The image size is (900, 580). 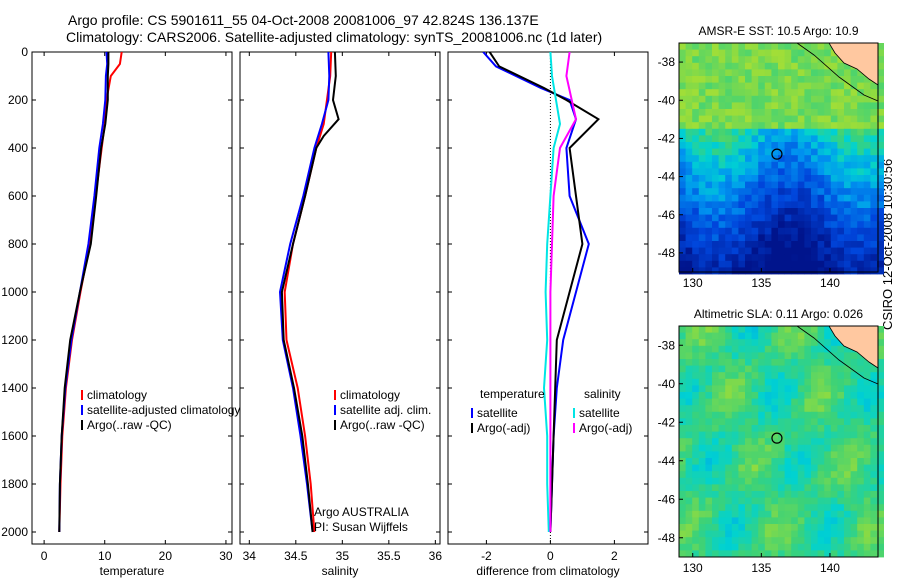 What do you see at coordinates (503, 428) in the screenshot?
I see `legend-label: Argo(-adj)` at bounding box center [503, 428].